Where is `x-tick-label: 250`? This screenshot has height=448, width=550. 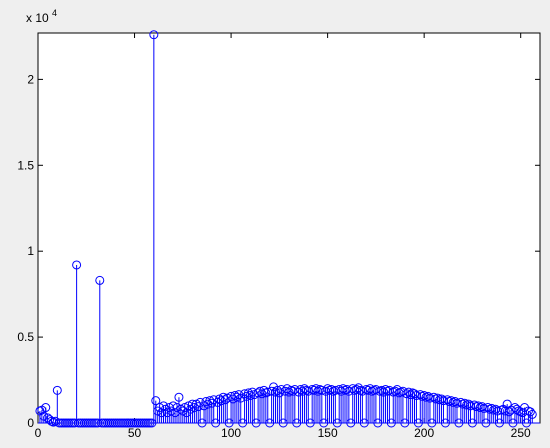 x-tick-label: 250 is located at coordinates (521, 433).